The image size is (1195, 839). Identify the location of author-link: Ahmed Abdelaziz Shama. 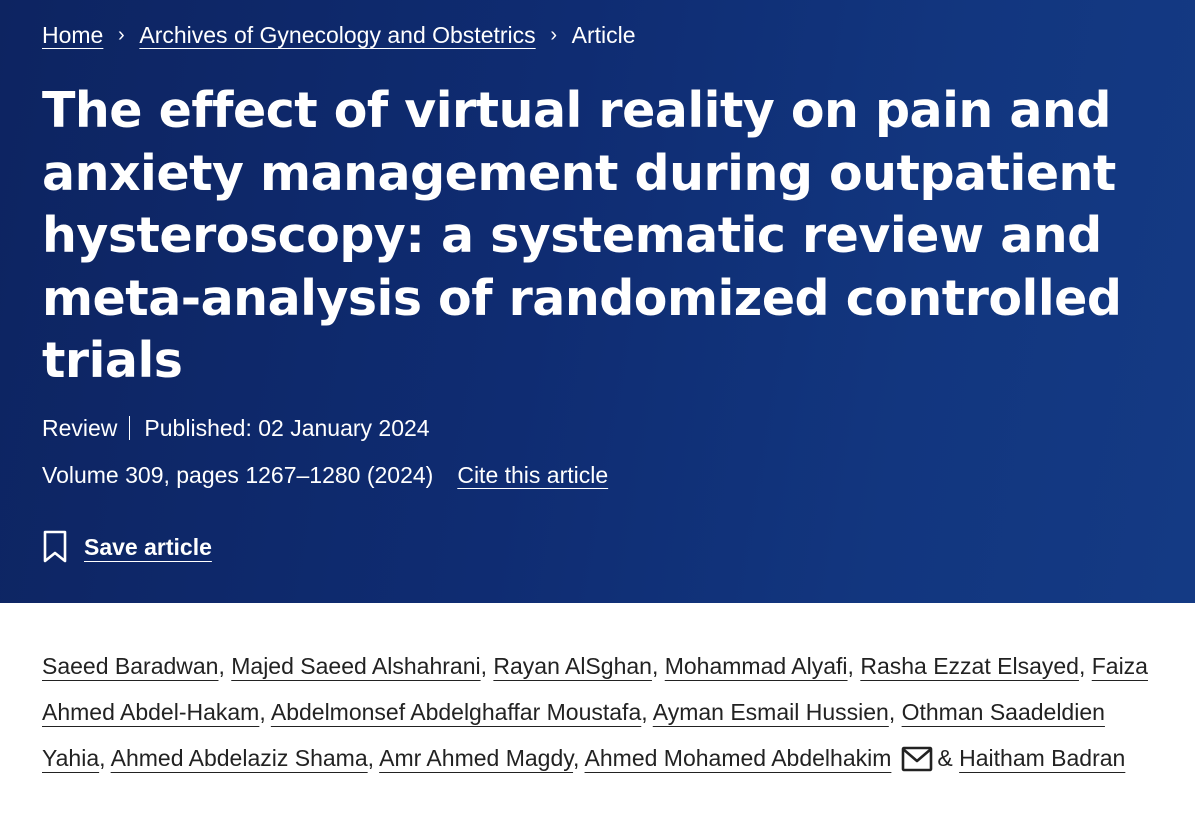
(239, 758).